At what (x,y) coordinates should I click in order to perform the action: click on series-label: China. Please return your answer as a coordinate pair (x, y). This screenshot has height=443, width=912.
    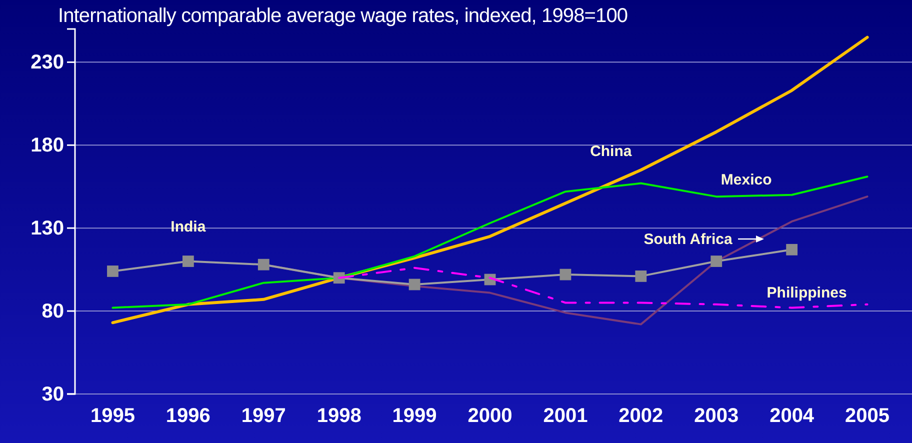
    Looking at the image, I should click on (611, 151).